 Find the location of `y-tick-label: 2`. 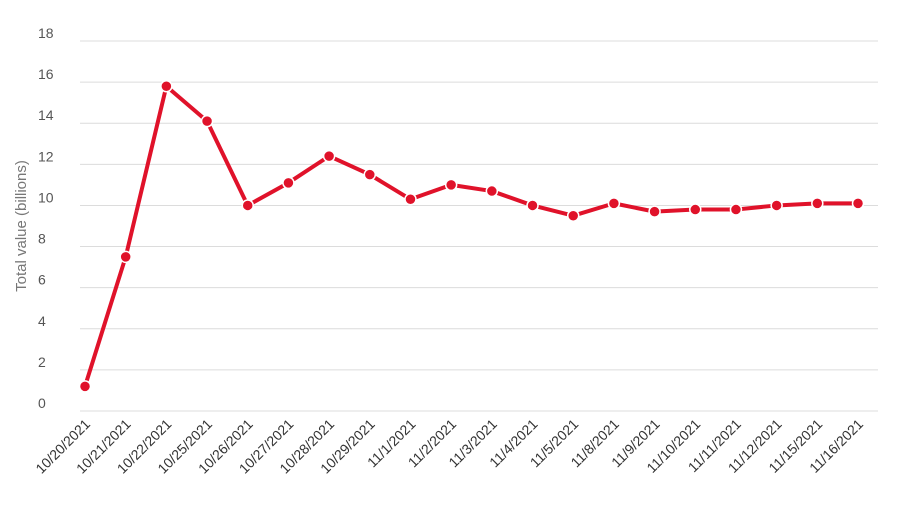

y-tick-label: 2 is located at coordinates (42, 362).